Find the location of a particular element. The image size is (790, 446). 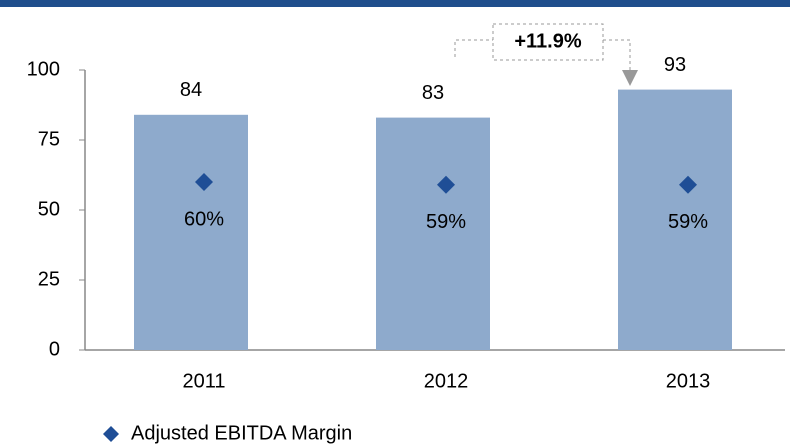

x-tick-label: 2012 is located at coordinates (446, 381).